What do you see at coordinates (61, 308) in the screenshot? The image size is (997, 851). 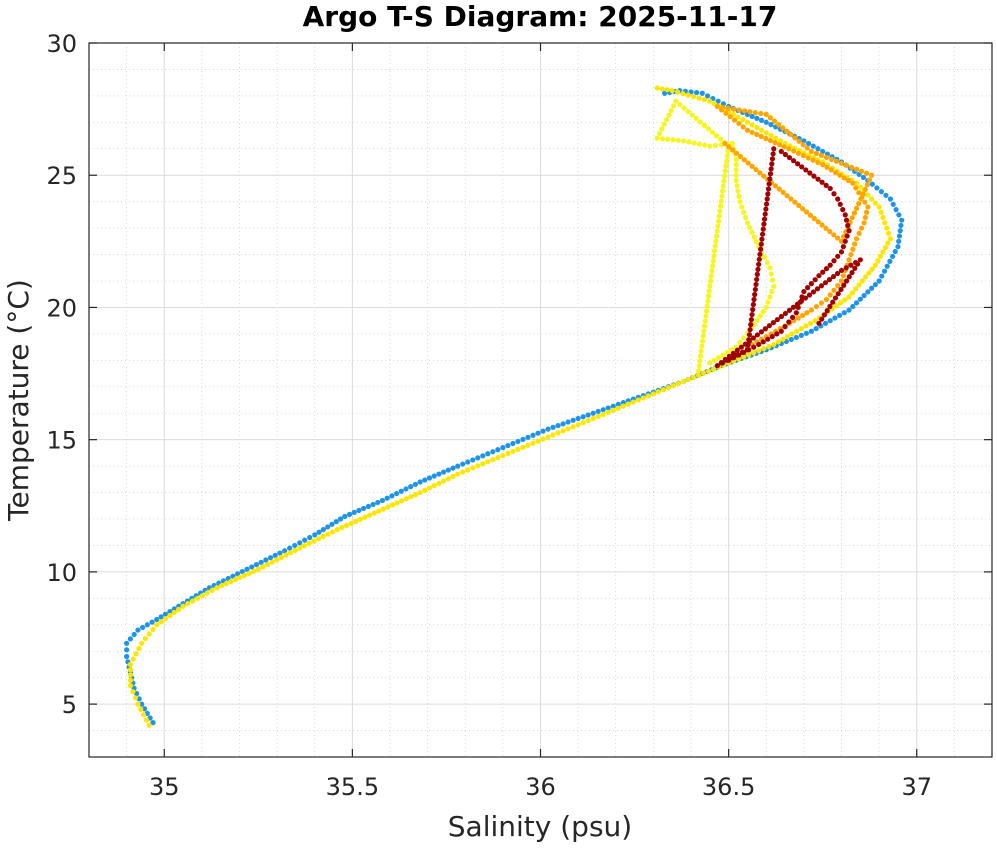 I see `y-tick-label: 20` at bounding box center [61, 308].